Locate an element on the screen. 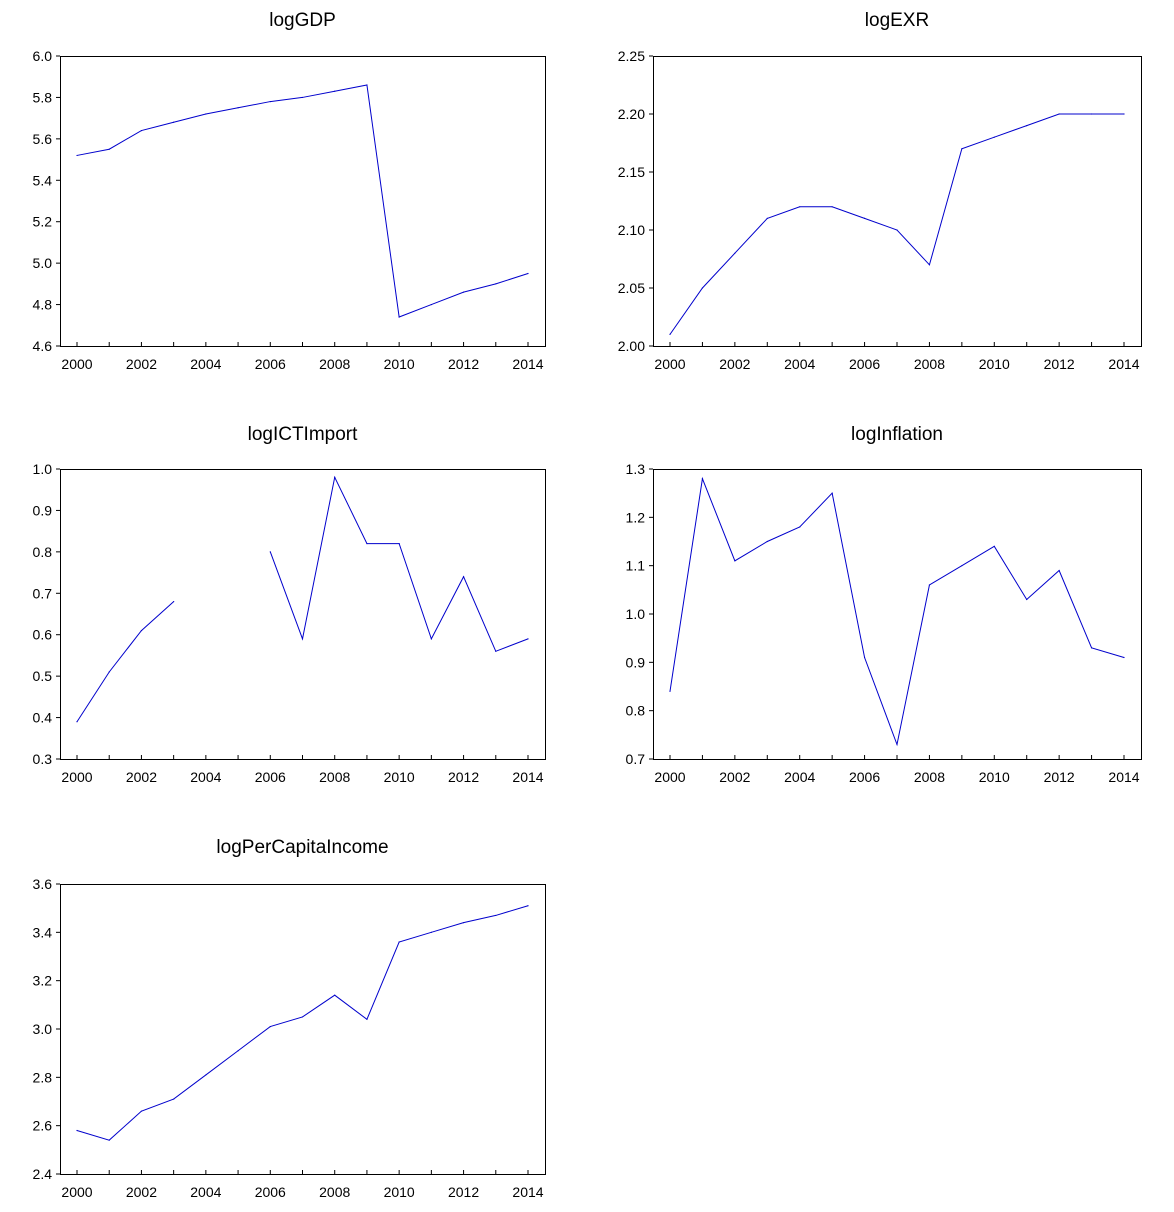 The image size is (1174, 1212). y-tick-label: 3.2 is located at coordinates (43, 981).